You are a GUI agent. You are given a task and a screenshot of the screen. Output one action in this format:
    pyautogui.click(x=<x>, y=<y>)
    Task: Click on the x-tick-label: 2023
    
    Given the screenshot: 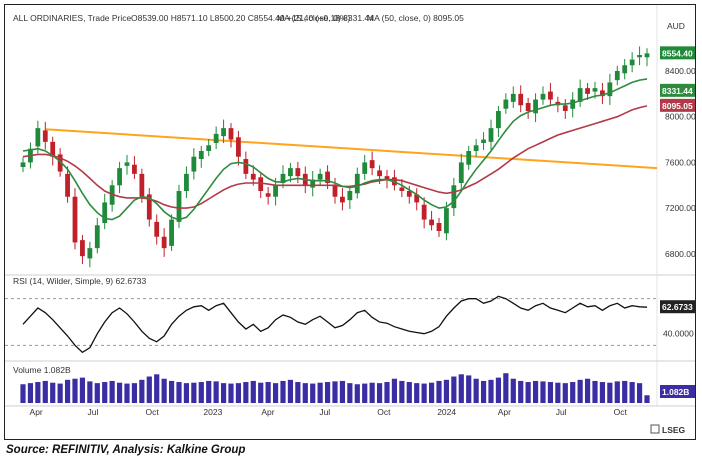 What is the action you would take?
    pyautogui.click(x=212, y=412)
    